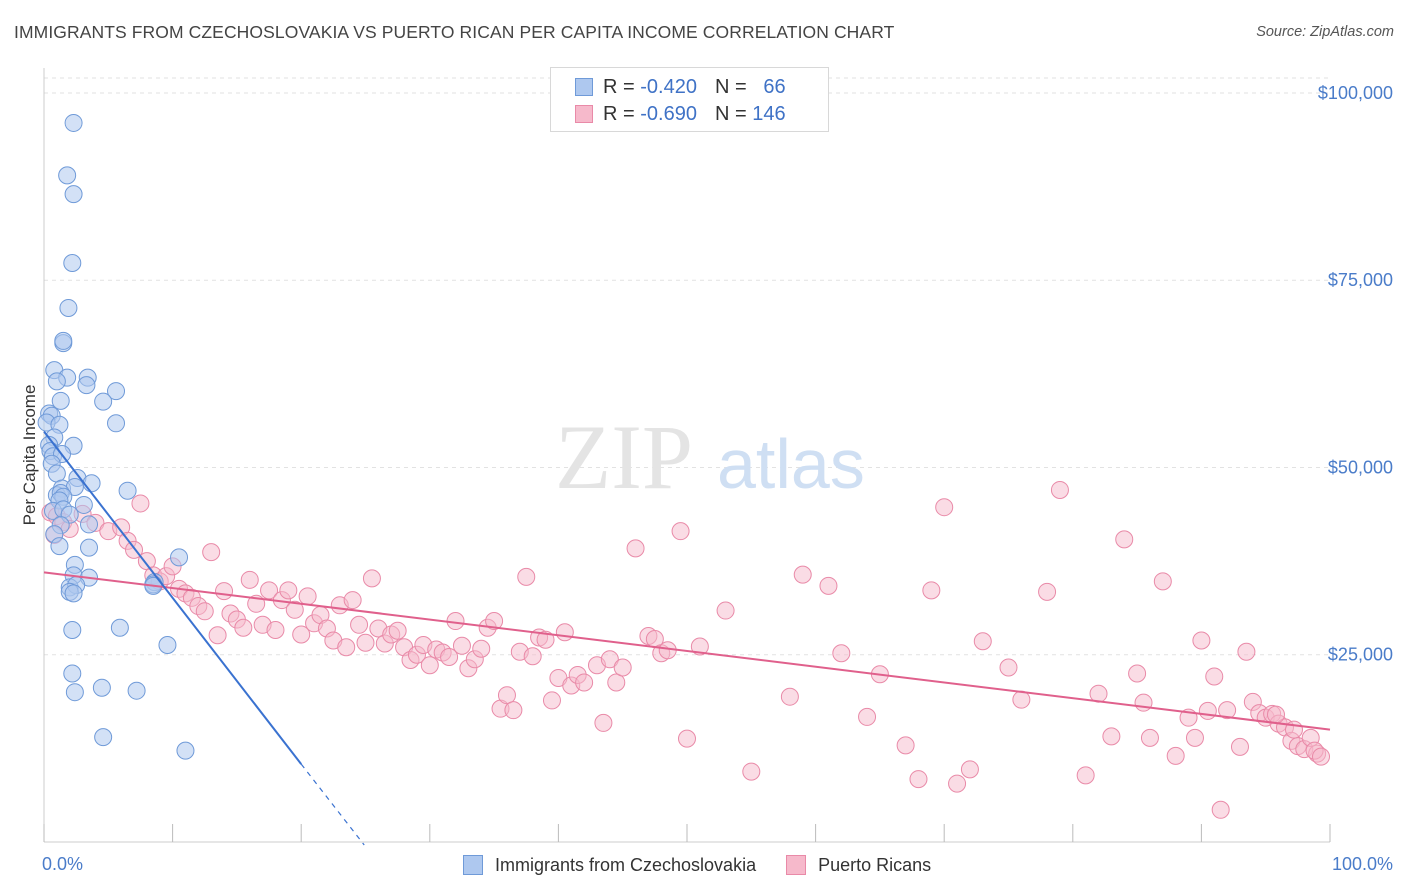 This screenshot has height=892, width=1406. Describe the element at coordinates (769, 113) in the screenshot. I see `legend-n-value: 146` at that location.